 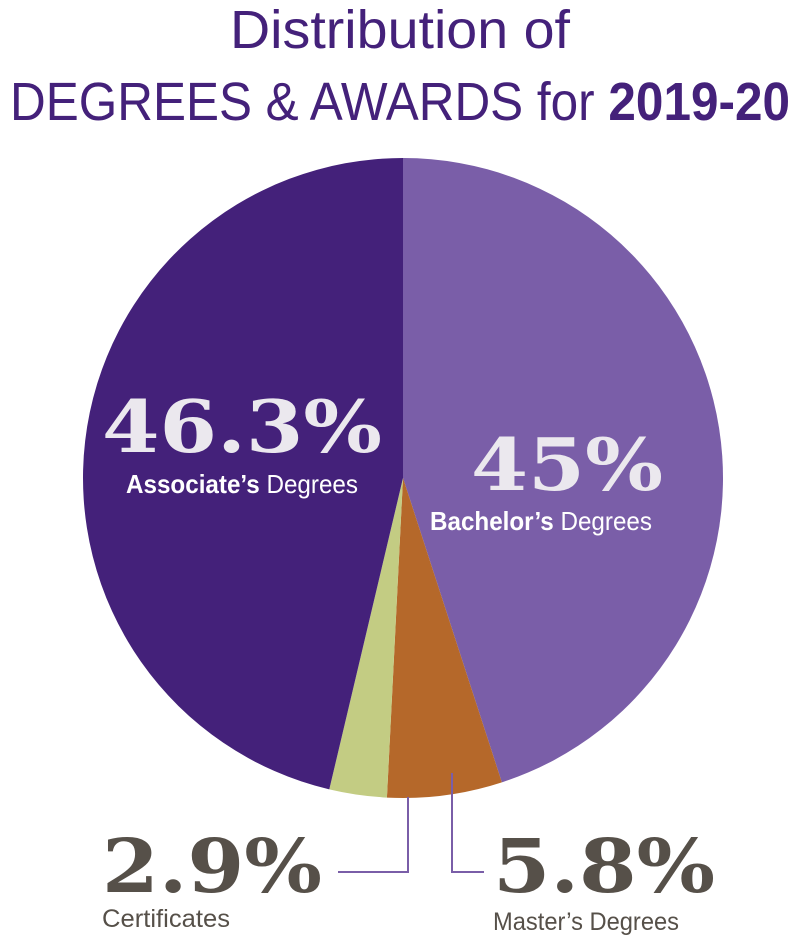 I want to click on chart-title-line2: DEGREES & AWARDS for 2019-20, so click(x=400, y=102).